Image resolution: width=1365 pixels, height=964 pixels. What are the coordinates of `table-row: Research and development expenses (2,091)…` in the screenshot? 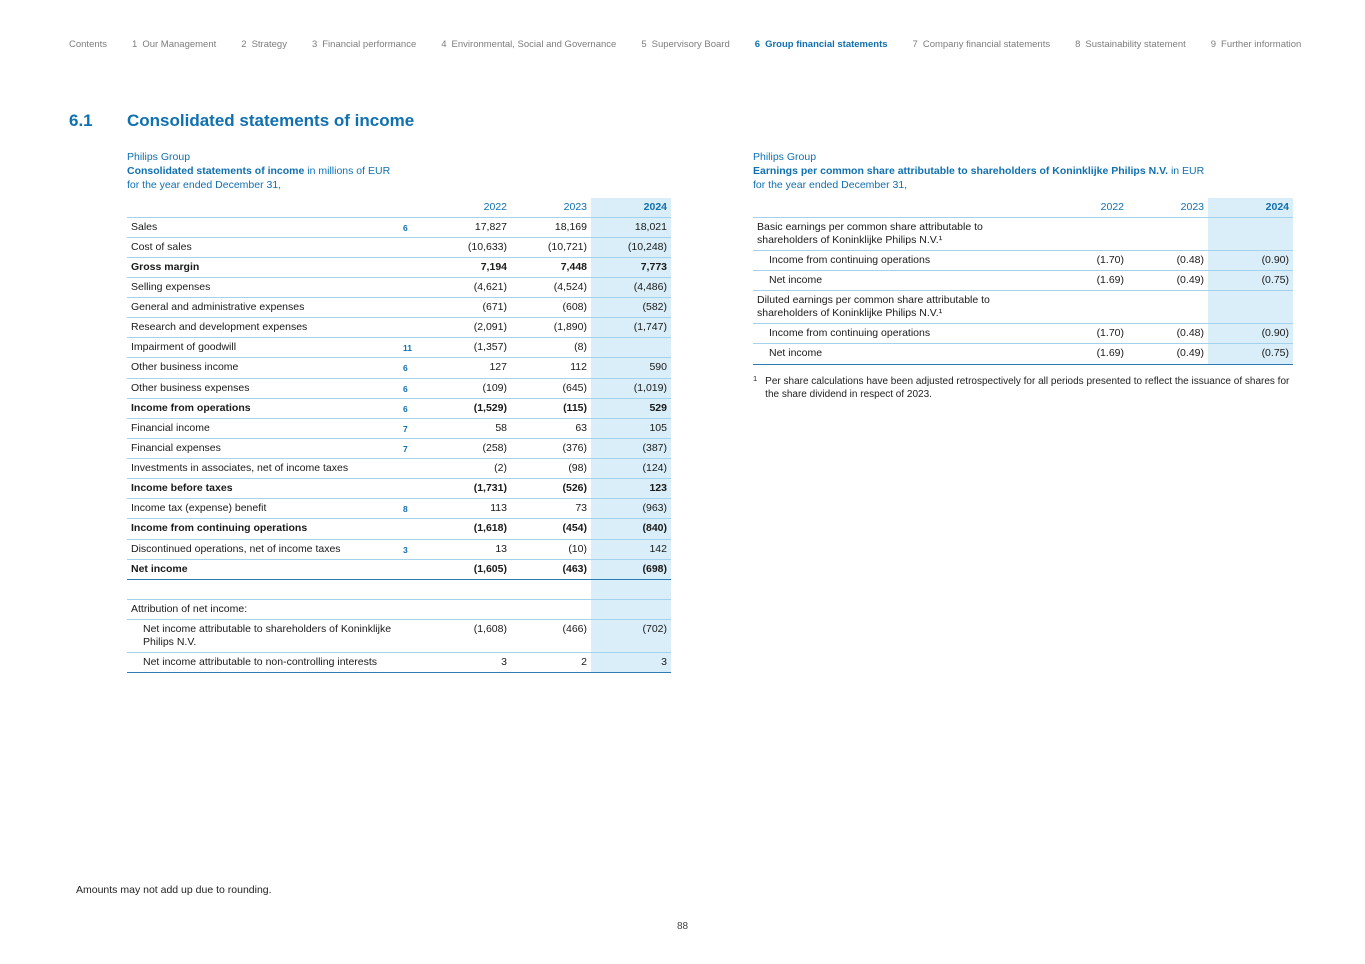 It's located at (399, 328).